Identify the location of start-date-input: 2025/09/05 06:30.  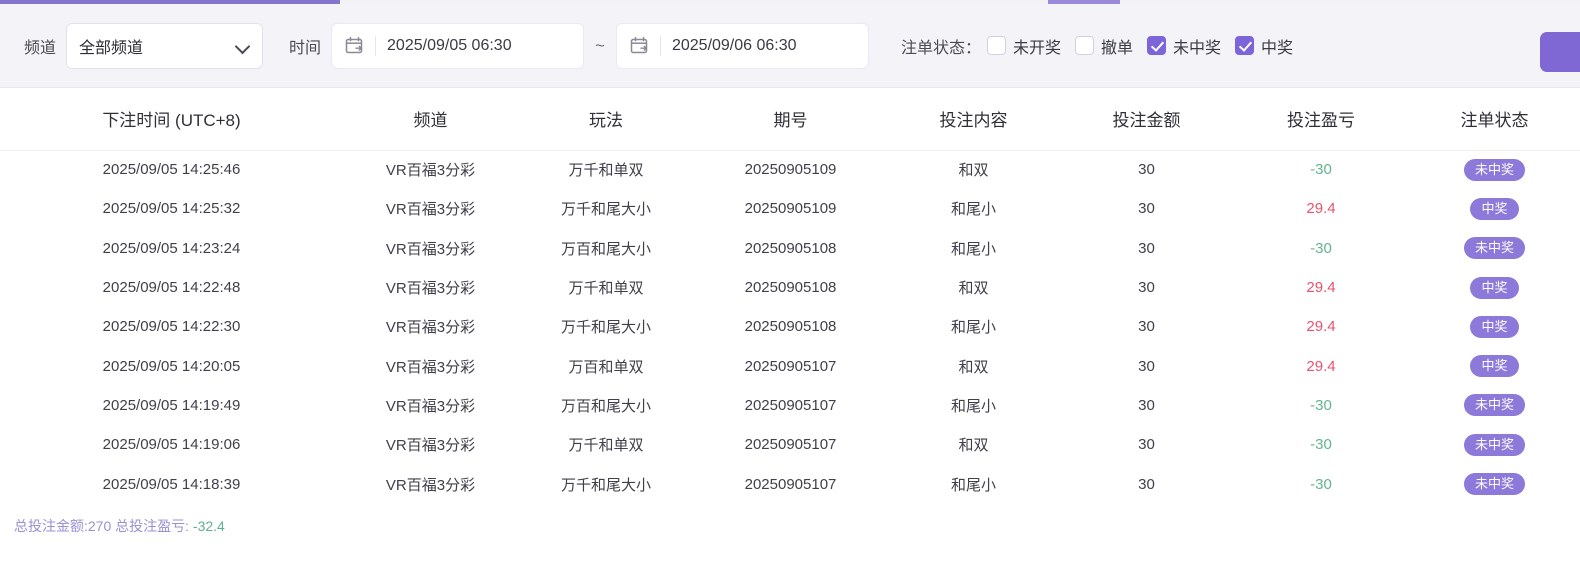
(458, 45).